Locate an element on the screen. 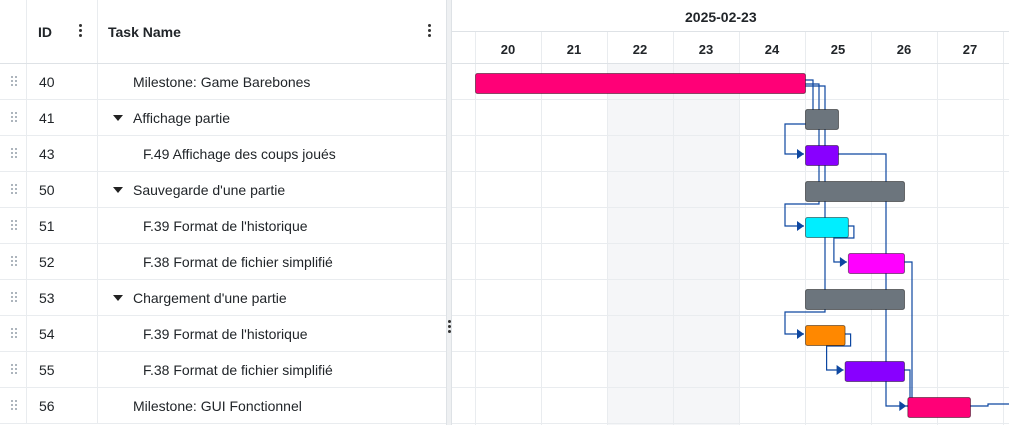  table-row: 54 F.39 Format de l'historique is located at coordinates (223, 334).